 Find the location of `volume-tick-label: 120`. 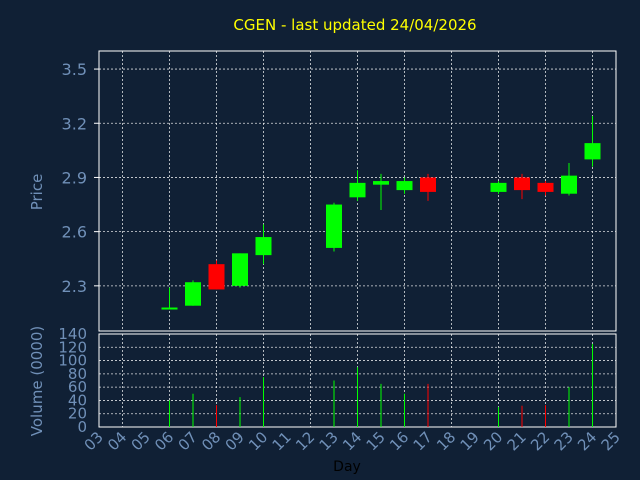

volume-tick-label: 120 is located at coordinates (72, 347).